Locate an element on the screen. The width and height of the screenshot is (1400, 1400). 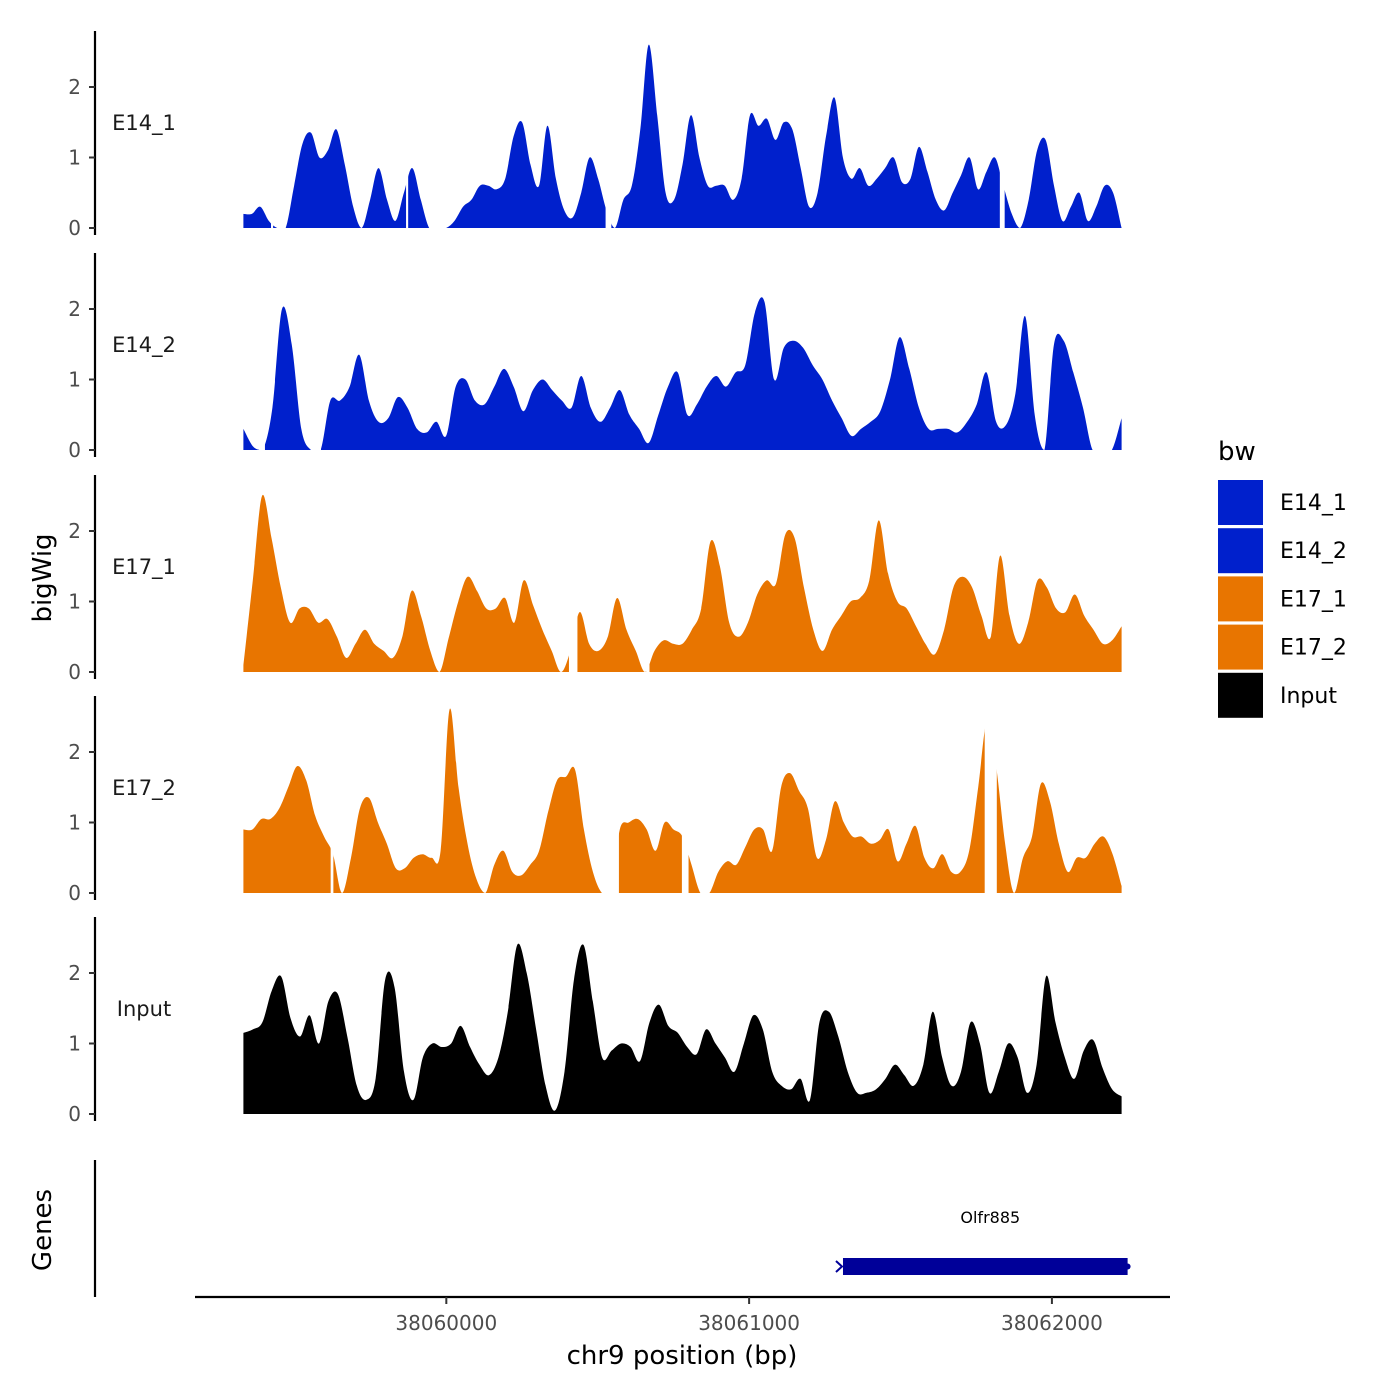
track-E17_1: 0 1 2 E17_1 is located at coordinates (595, 579).